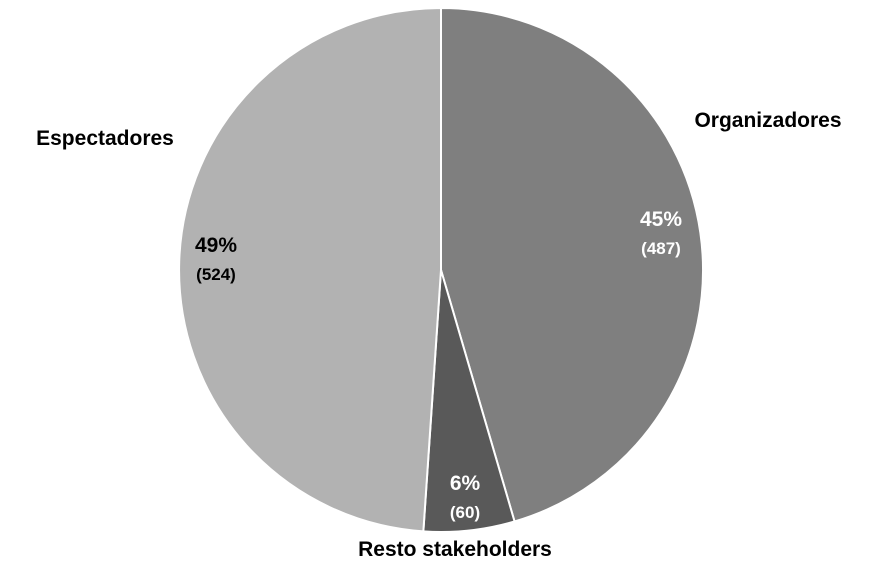 Image resolution: width=877 pixels, height=564 pixels. Describe the element at coordinates (661, 219) in the screenshot. I see `slice-percent-label: 45%` at that location.